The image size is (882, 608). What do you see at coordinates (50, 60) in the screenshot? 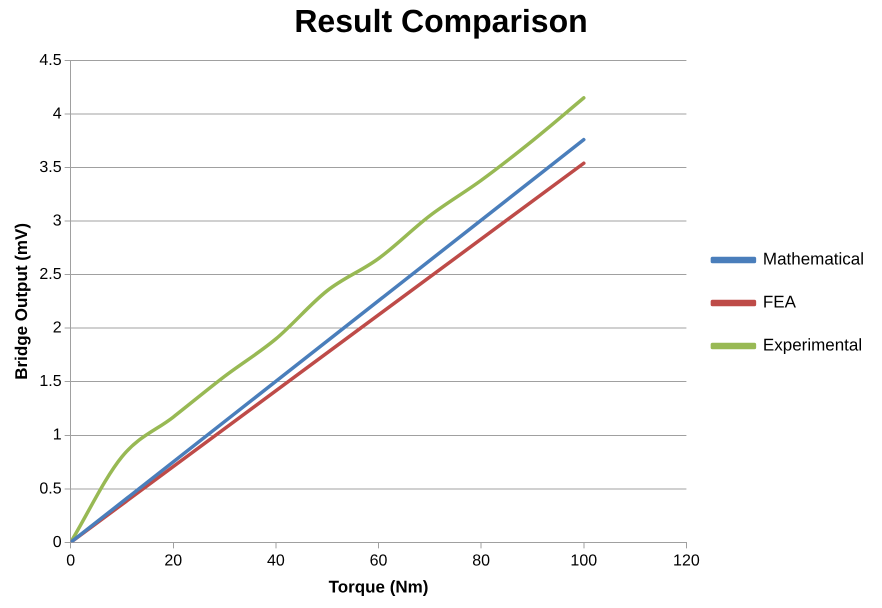
I see `y-tick-label: 4.5` at bounding box center [50, 60].